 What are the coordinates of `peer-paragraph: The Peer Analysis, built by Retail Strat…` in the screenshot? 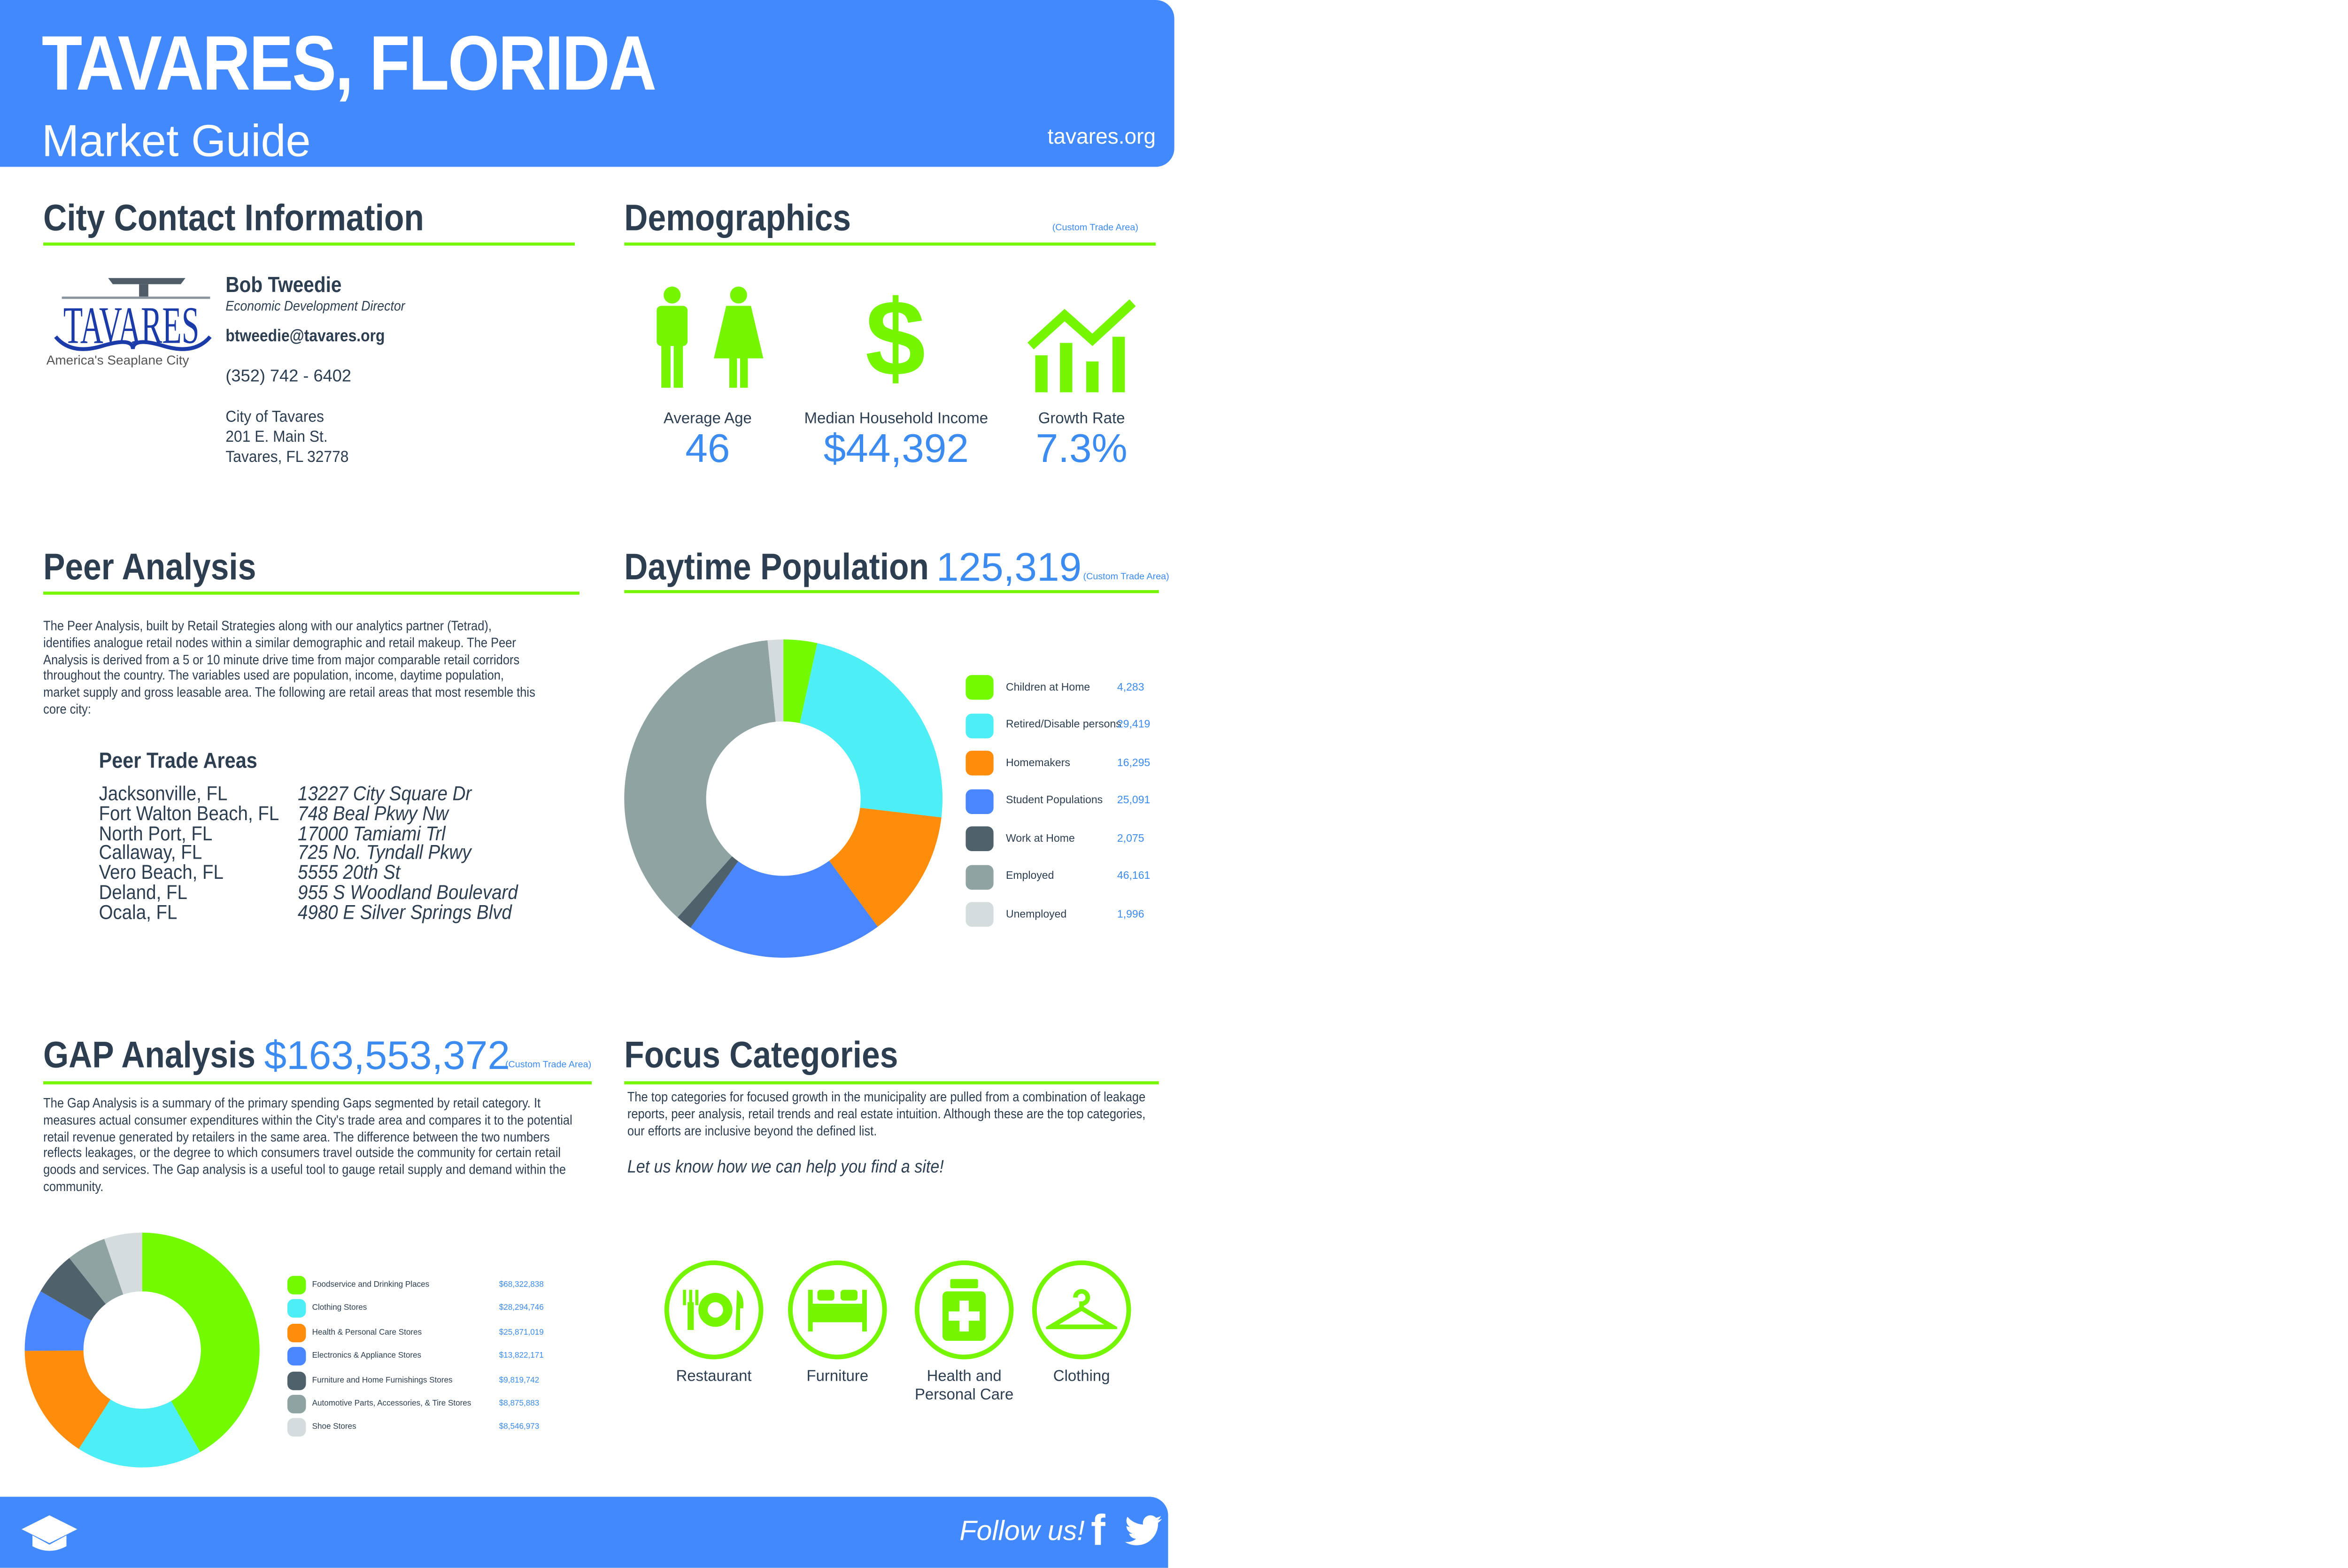 It's located at (289, 668).